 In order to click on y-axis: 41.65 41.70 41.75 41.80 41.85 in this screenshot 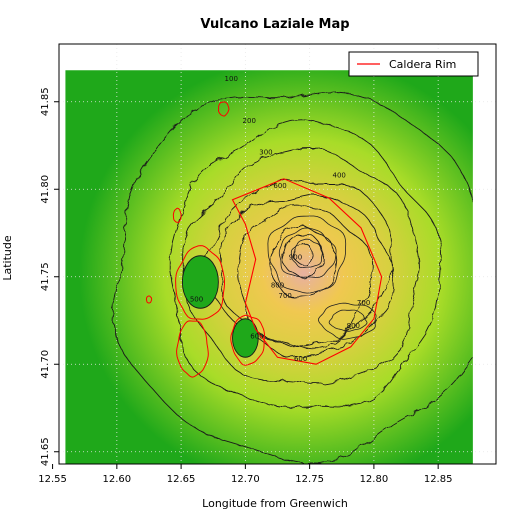, I will do `click(49, 276)`.